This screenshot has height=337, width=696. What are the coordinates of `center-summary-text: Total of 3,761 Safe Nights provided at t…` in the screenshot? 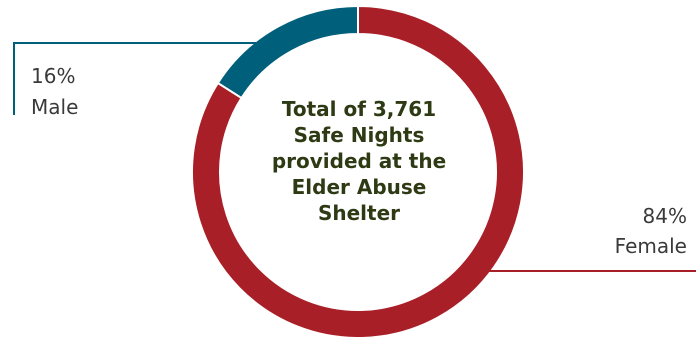 It's located at (359, 161).